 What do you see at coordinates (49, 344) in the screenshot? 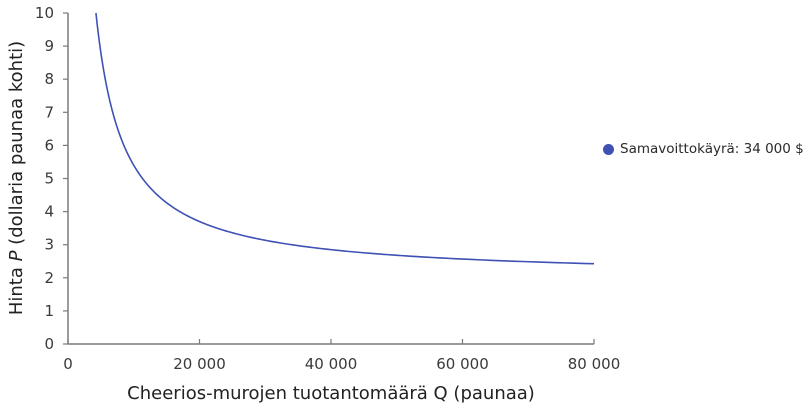
I see `y-tick-label: 0` at bounding box center [49, 344].